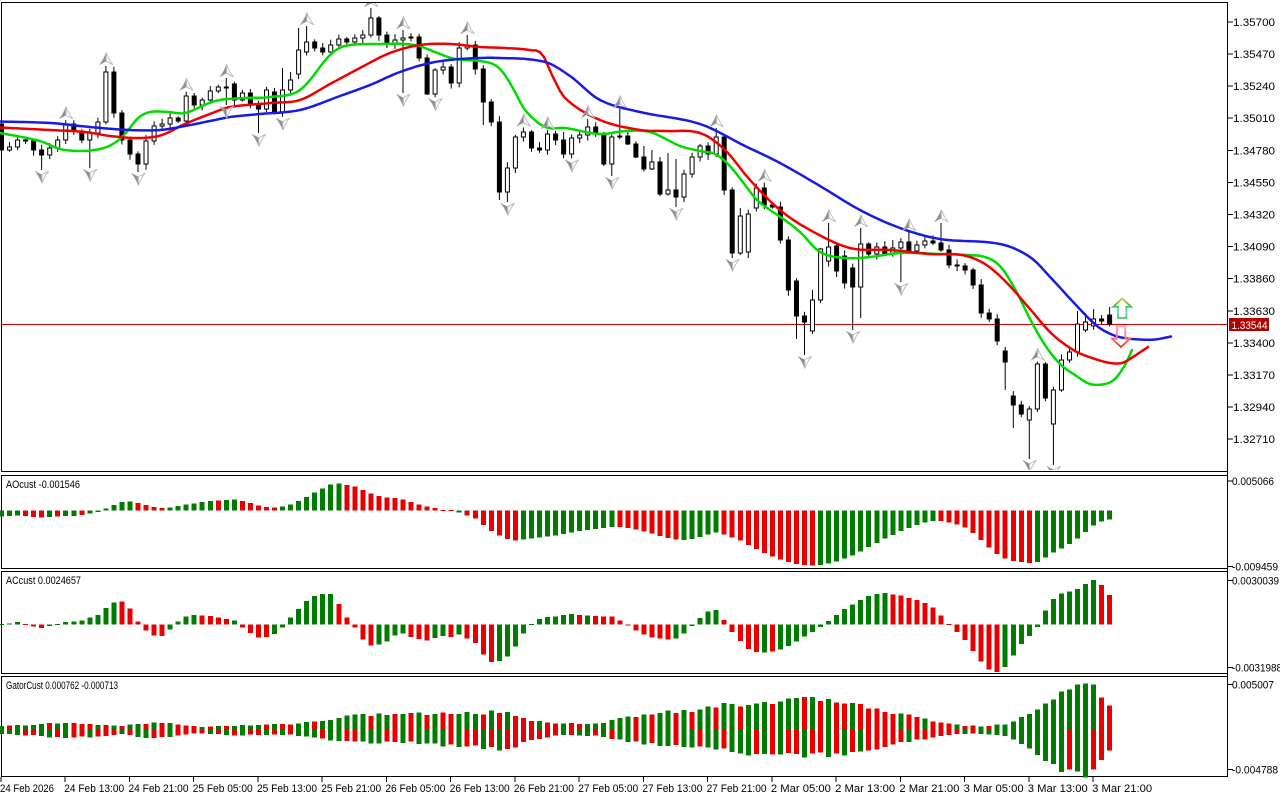 Image resolution: width=1280 pixels, height=805 pixels. I want to click on svg-text: 1.34320, so click(1254, 216).